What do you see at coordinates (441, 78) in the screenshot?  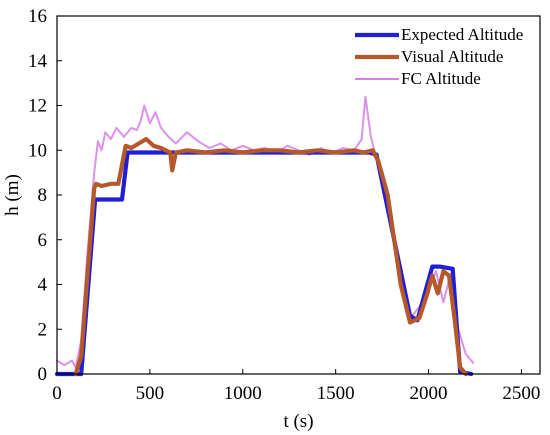 I see `legend-label: FC Altitude` at bounding box center [441, 78].